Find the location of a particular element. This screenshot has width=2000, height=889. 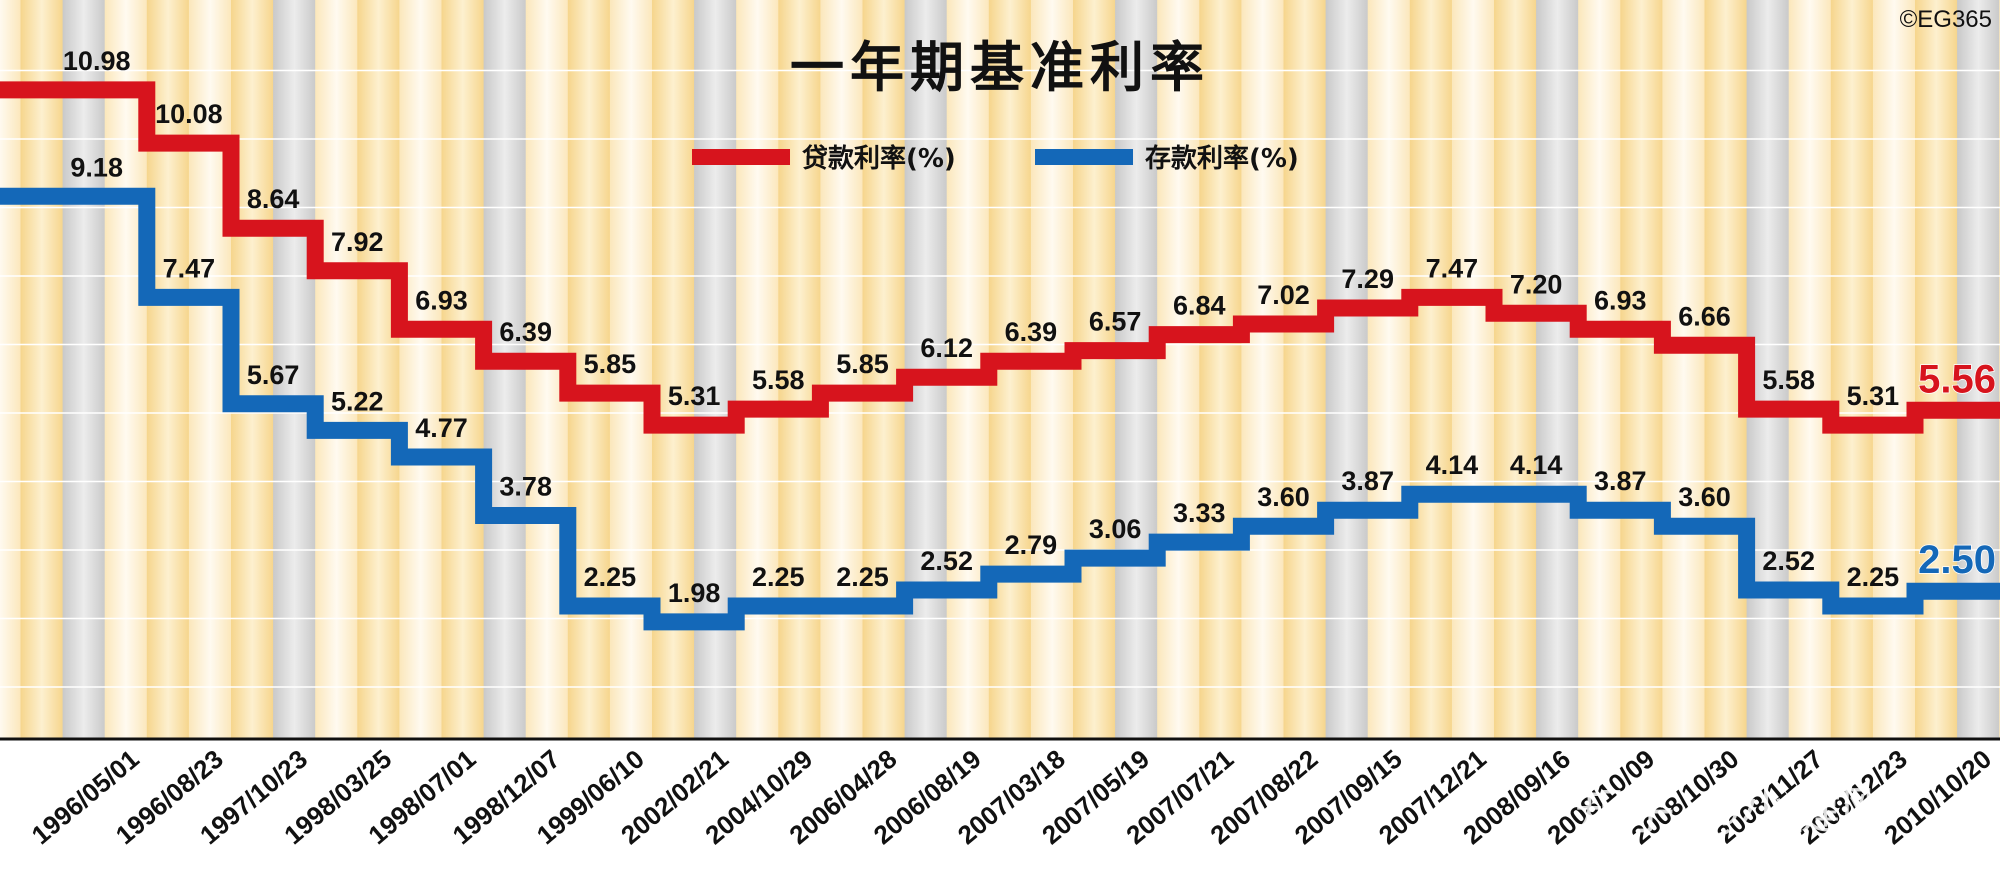

loan-value-label: 6.57 is located at coordinates (1115, 322).